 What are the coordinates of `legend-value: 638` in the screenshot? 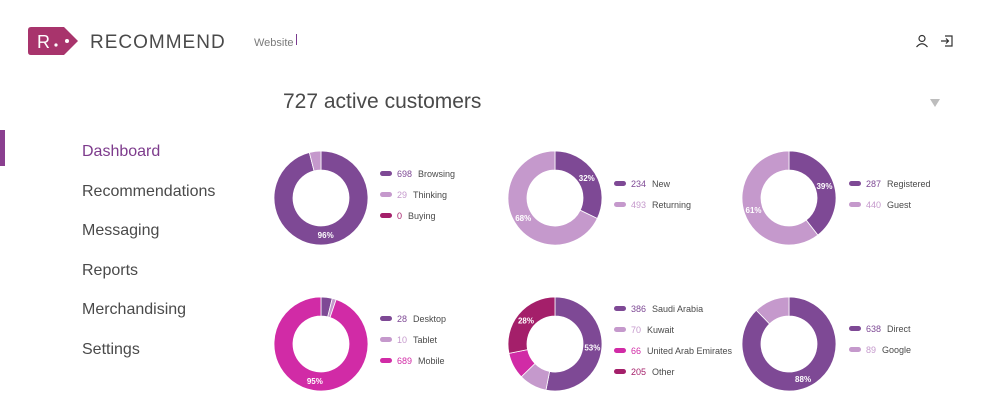 It's located at (874, 328).